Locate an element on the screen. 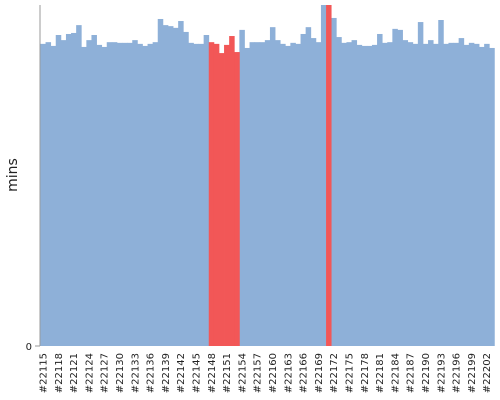 This screenshot has width=500, height=400. x-tick-label: #22175 is located at coordinates (350, 373).